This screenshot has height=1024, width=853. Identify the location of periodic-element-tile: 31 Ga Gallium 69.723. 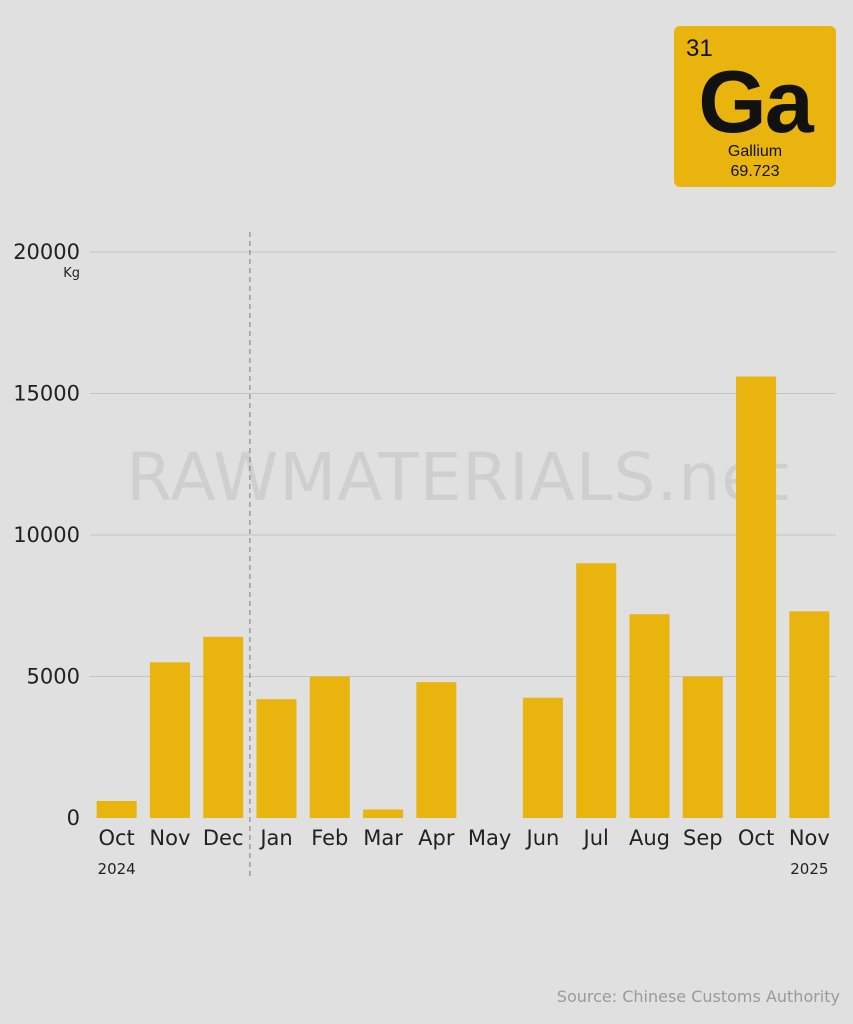
(755, 106).